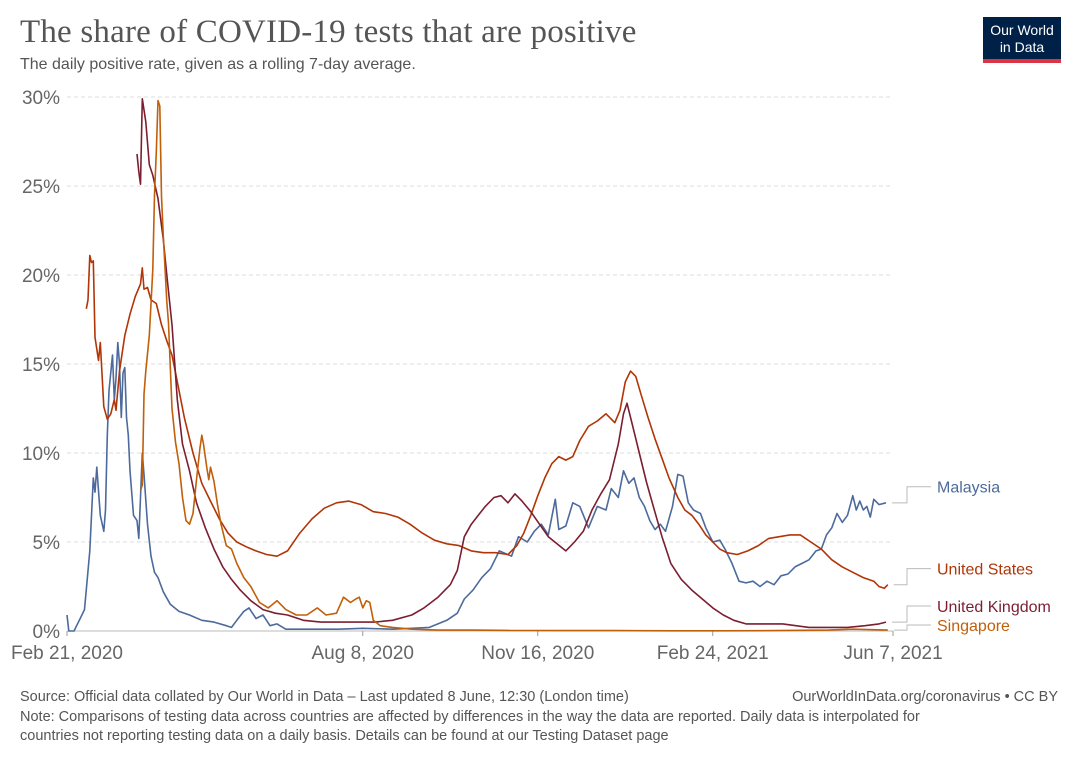 This screenshot has width=1080, height=762. Describe the element at coordinates (1022, 30) in the screenshot. I see `logo-line-1: Our World` at that location.